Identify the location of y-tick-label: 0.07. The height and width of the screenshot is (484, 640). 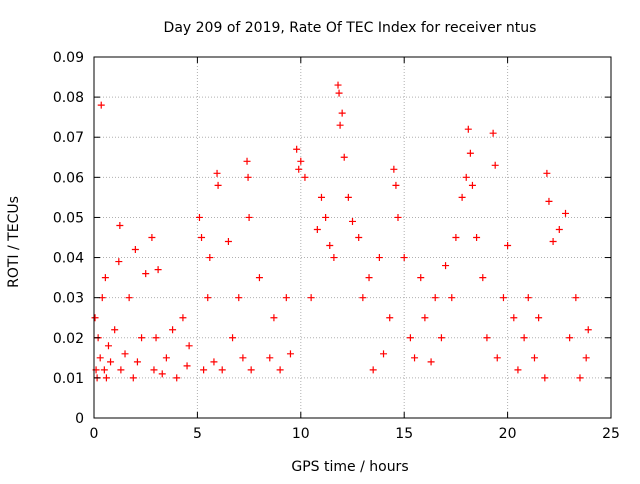
(68, 138).